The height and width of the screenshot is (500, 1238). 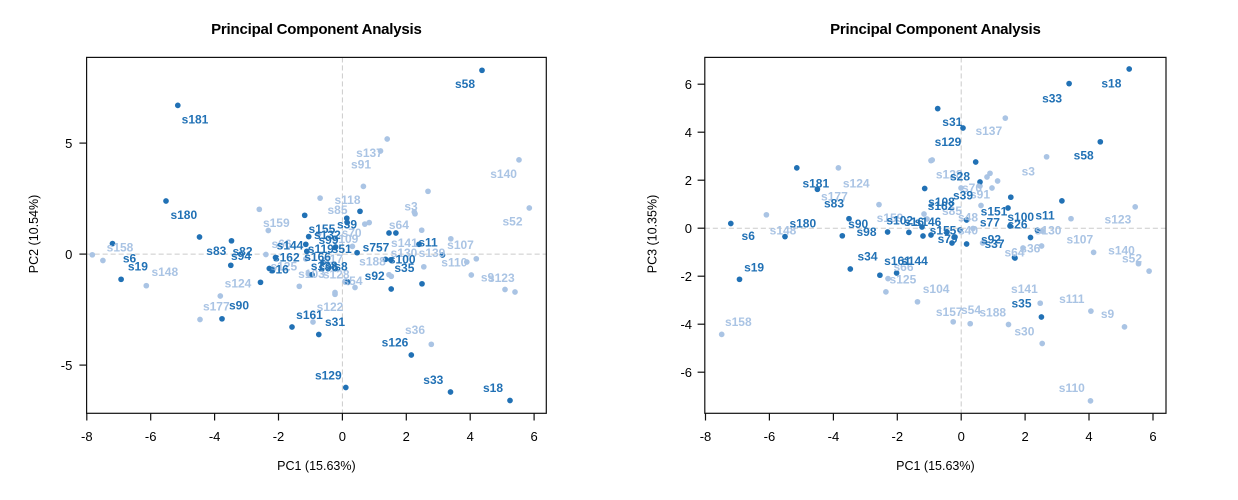 What do you see at coordinates (311, 274) in the screenshot?
I see `svg-text: s103` at bounding box center [311, 274].